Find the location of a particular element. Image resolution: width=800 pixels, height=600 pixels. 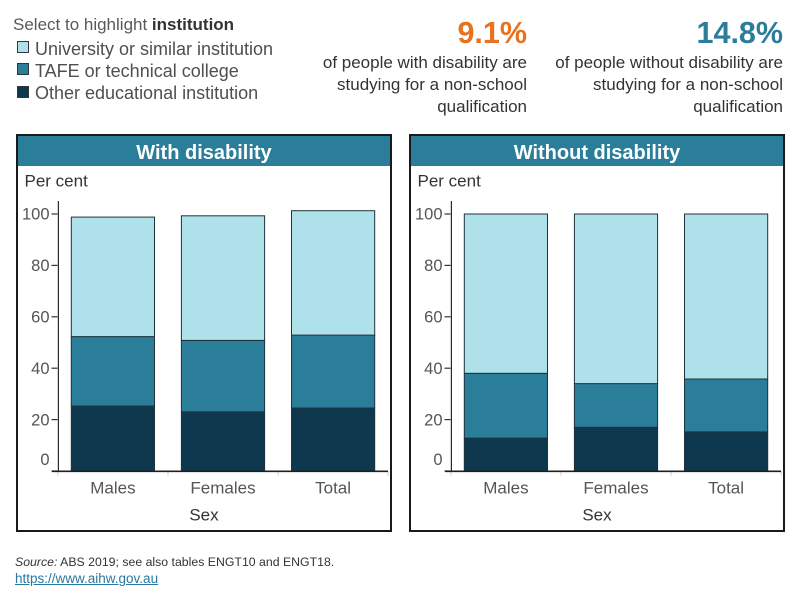

svg-text: Without disability is located at coordinates (596, 153).